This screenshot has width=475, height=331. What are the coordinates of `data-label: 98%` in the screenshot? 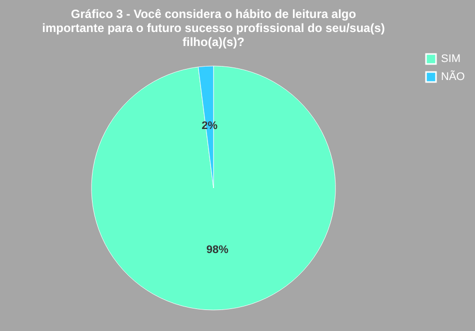 It's located at (217, 250).